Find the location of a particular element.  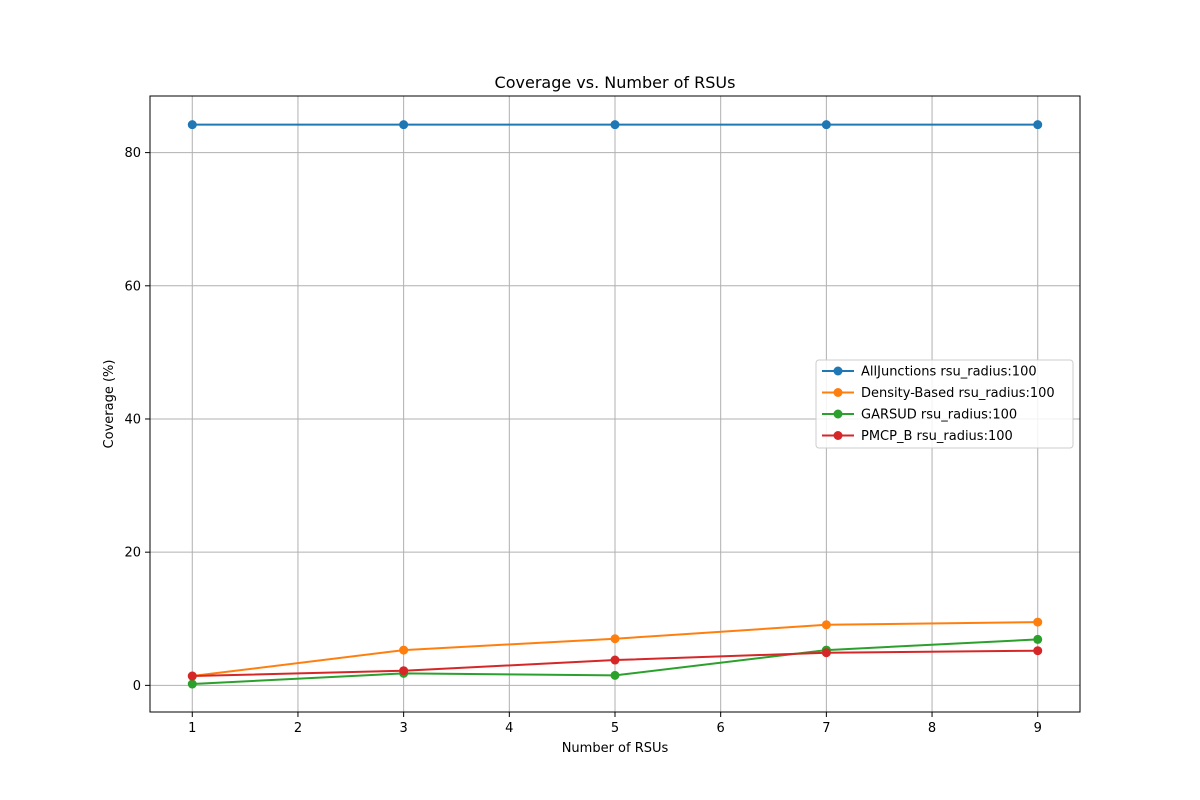

legend-box is located at coordinates (944, 404).